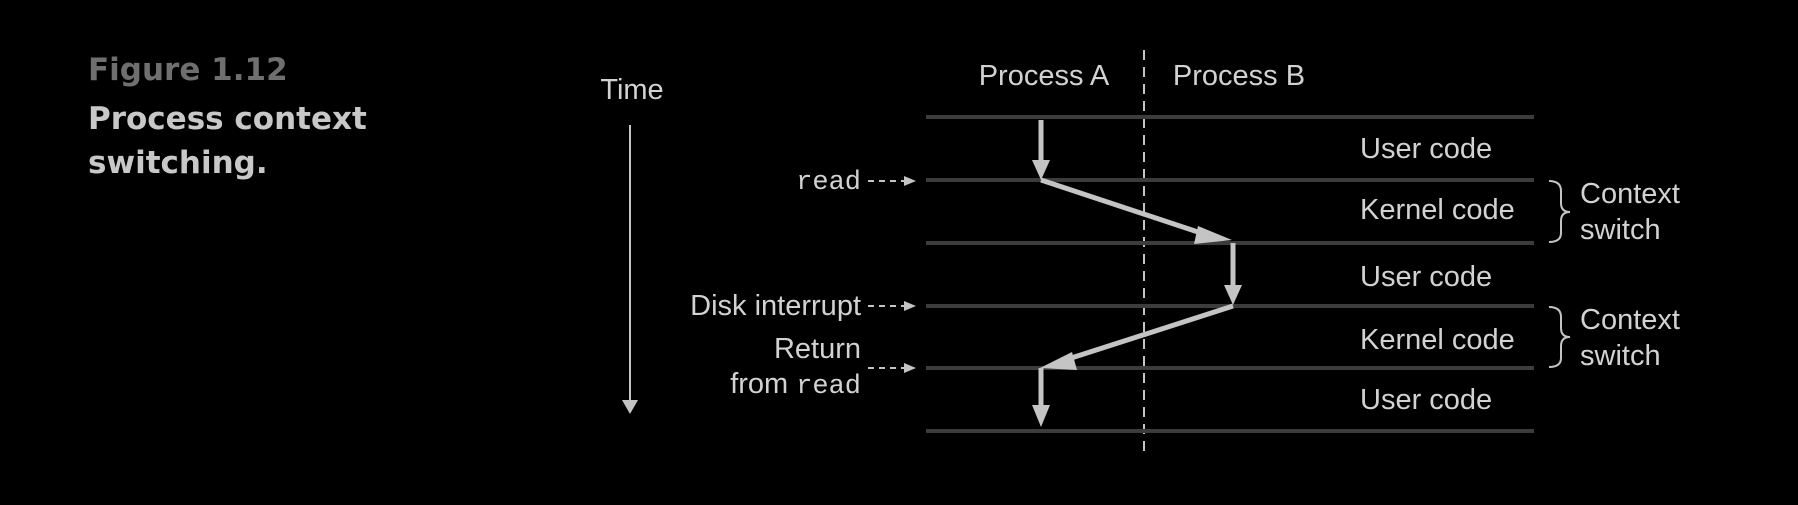 The height and width of the screenshot is (505, 1798). What do you see at coordinates (1044, 76) in the screenshot?
I see `process-a-header: Process A` at bounding box center [1044, 76].